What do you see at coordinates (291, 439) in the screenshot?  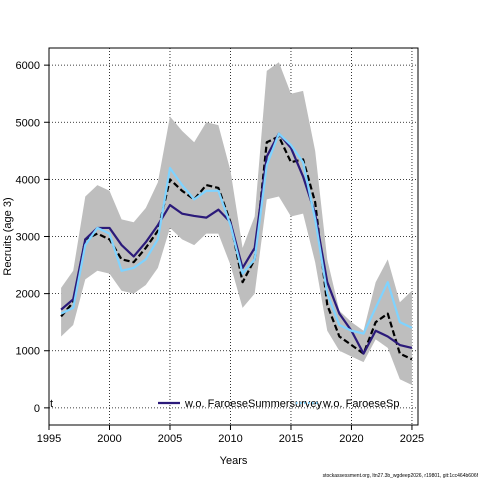 I see `x-tick-label: 2015` at bounding box center [291, 439].